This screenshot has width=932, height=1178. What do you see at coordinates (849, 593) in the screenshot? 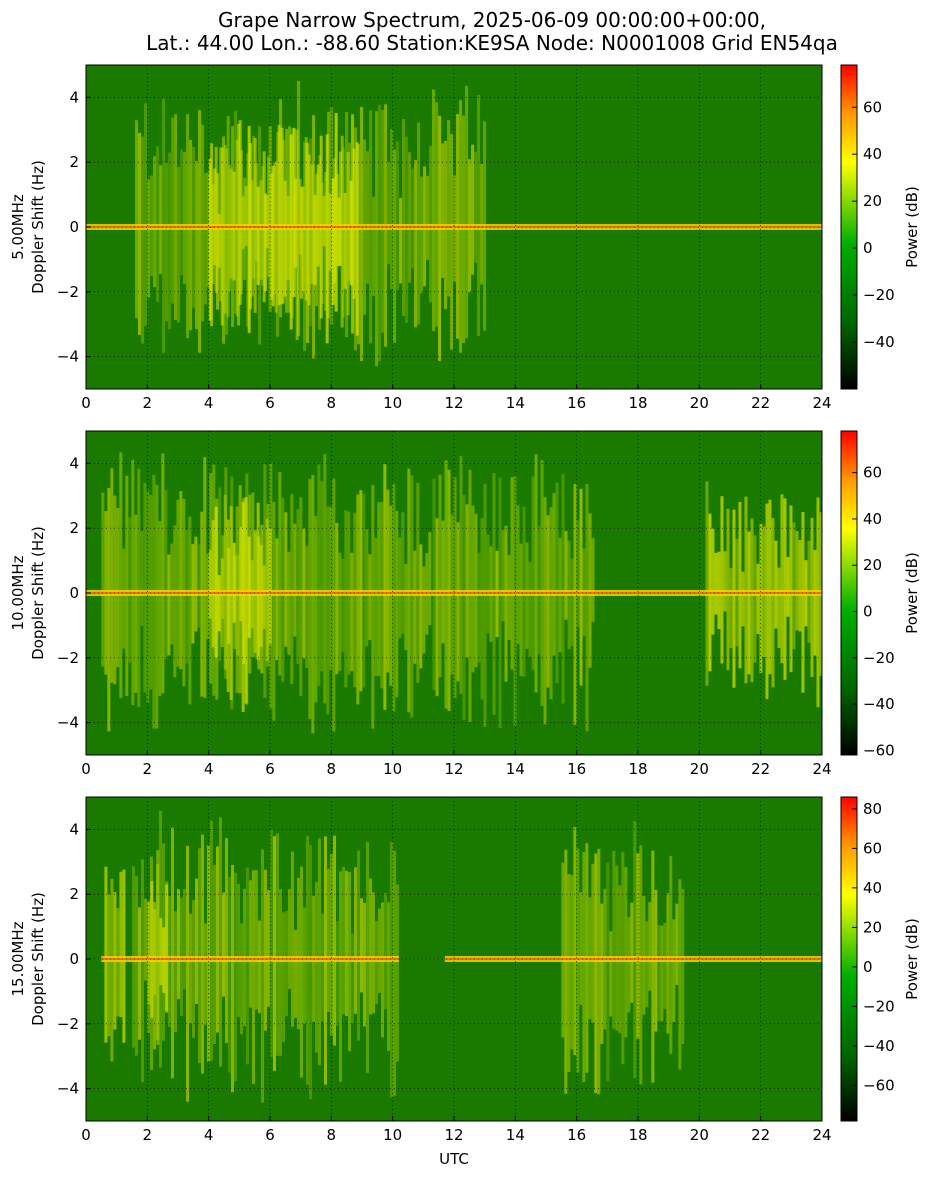
I see `colorbar-scale` at bounding box center [849, 593].